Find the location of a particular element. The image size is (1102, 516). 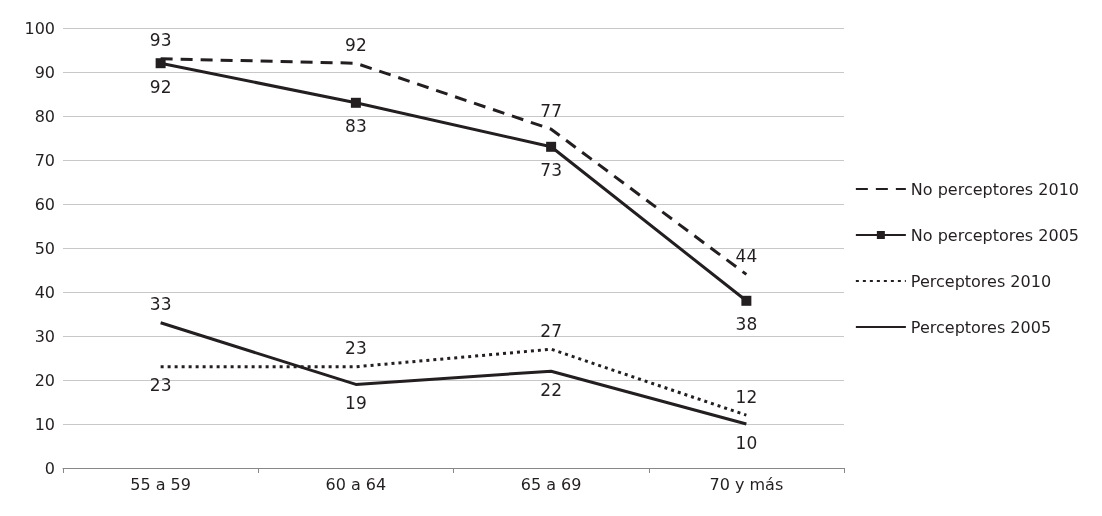

y-tick-label: 100 is located at coordinates (39, 28).